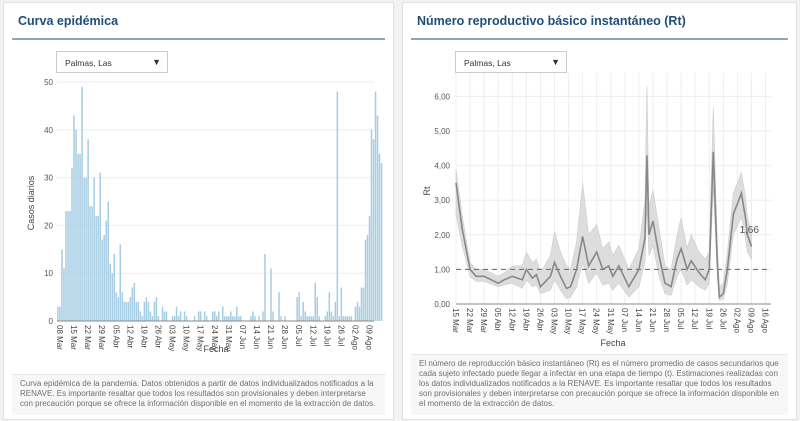 This screenshot has height=421, width=800. Describe the element at coordinates (442, 166) in the screenshot. I see `y-tick-label: 4,00` at that location.